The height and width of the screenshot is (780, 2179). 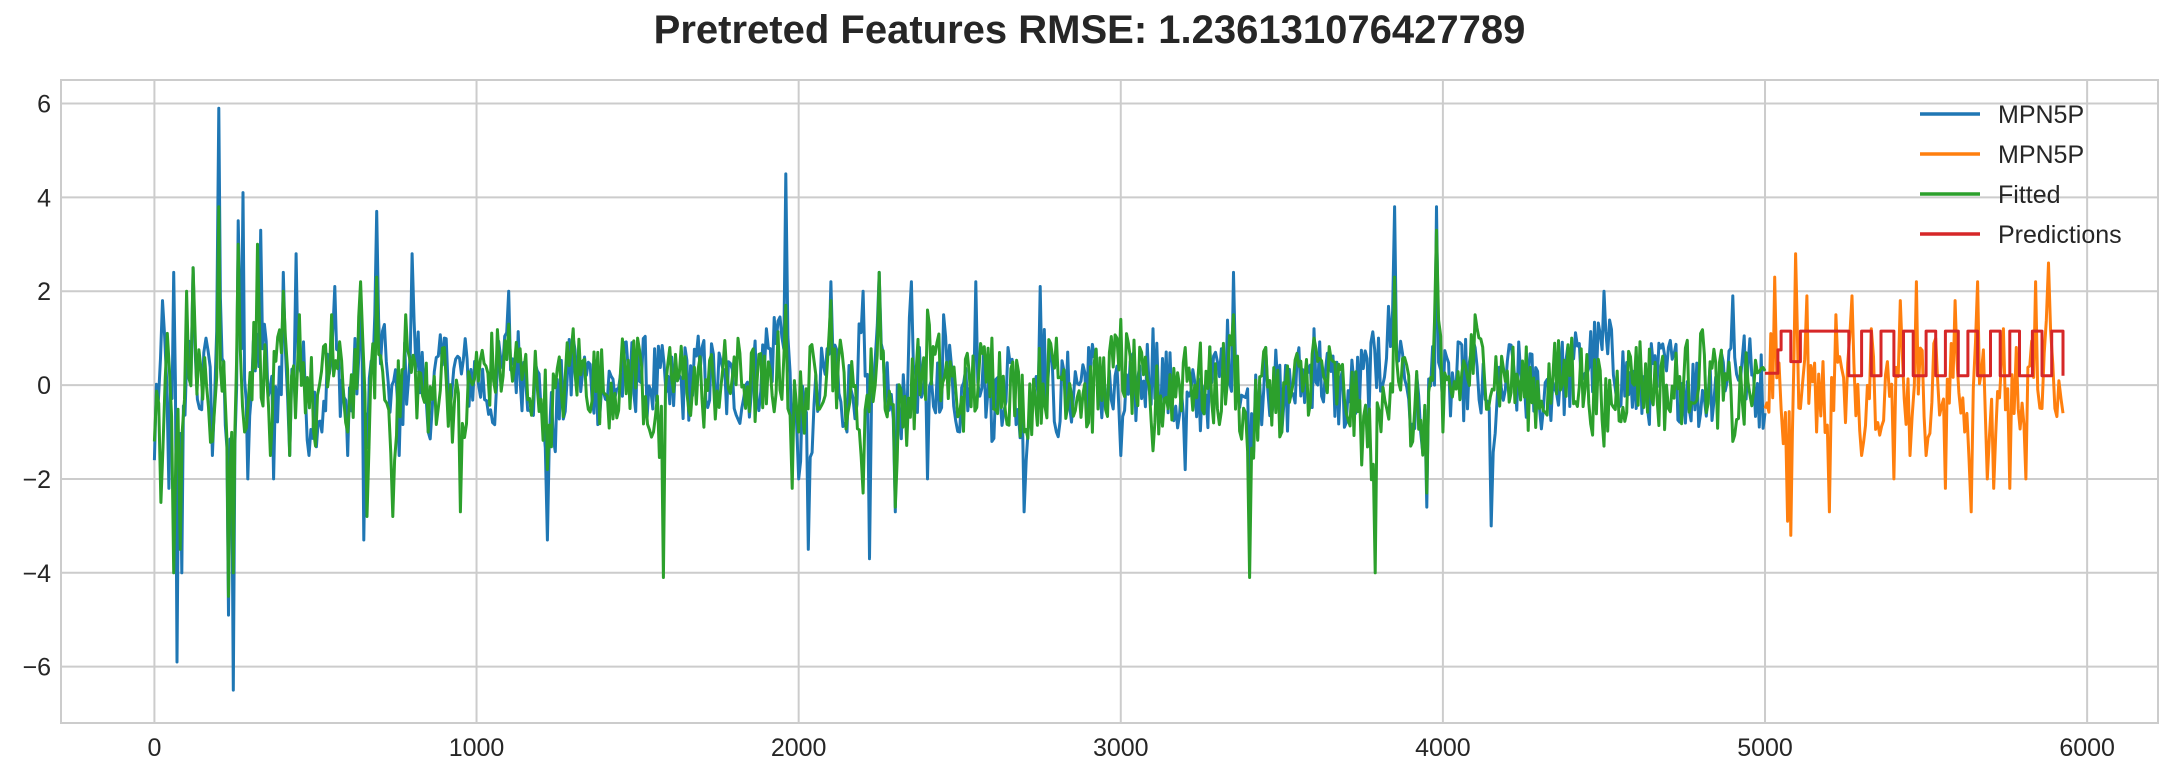 I want to click on x-tick-label: 5000, so click(x=1765, y=748).